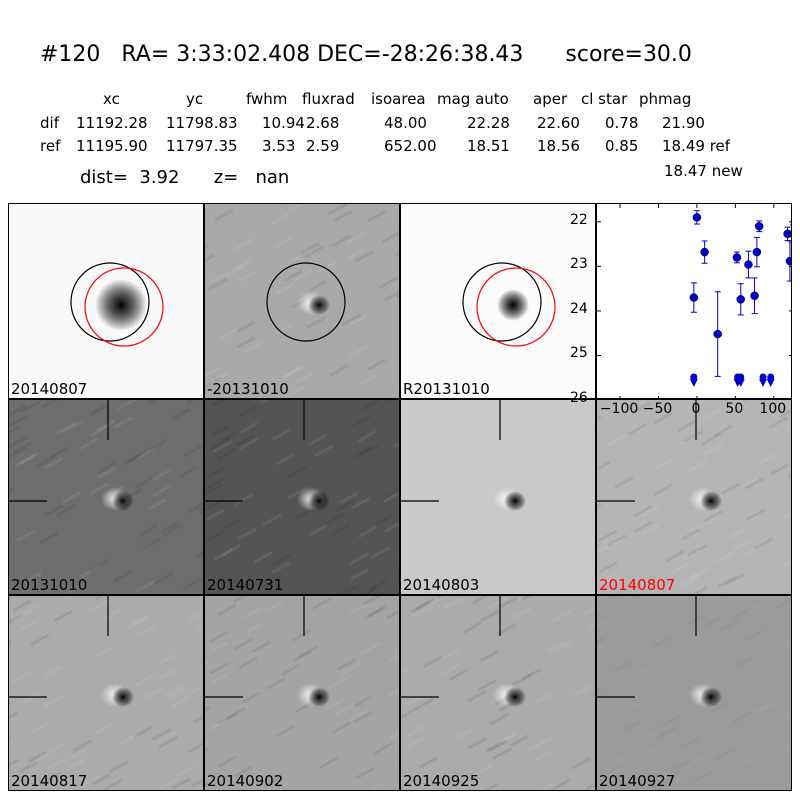 Image resolution: width=800 pixels, height=800 pixels. Describe the element at coordinates (49, 781) in the screenshot. I see `panel-date-label: 20140817` at that location.